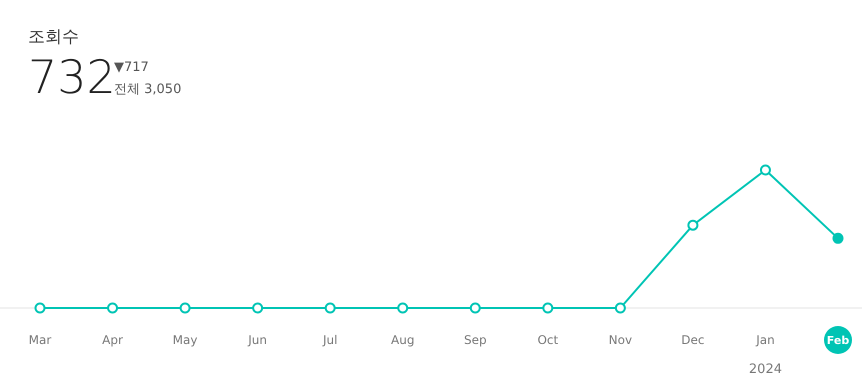 Image resolution: width=862 pixels, height=391 pixels. I want to click on x-tick-label: Mar, so click(40, 340).